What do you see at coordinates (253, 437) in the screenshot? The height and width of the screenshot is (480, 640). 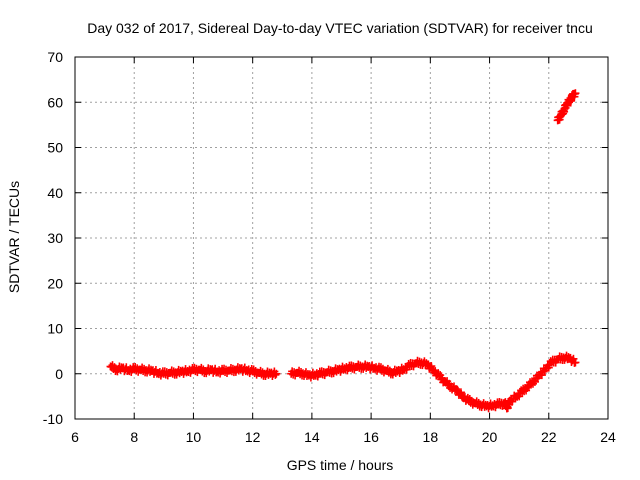 I see `x-tick-label: 12` at bounding box center [253, 437].